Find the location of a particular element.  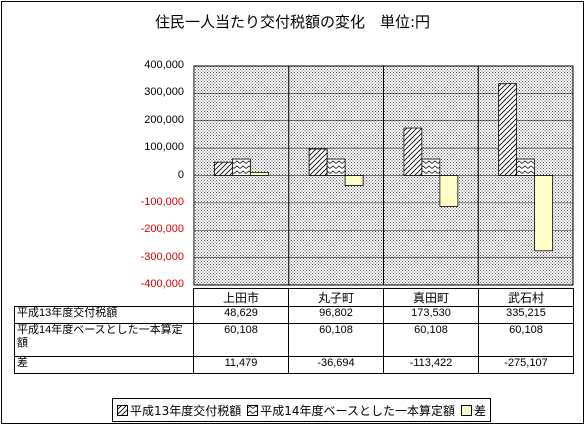

table-header-cell: 上田市 is located at coordinates (241, 297).